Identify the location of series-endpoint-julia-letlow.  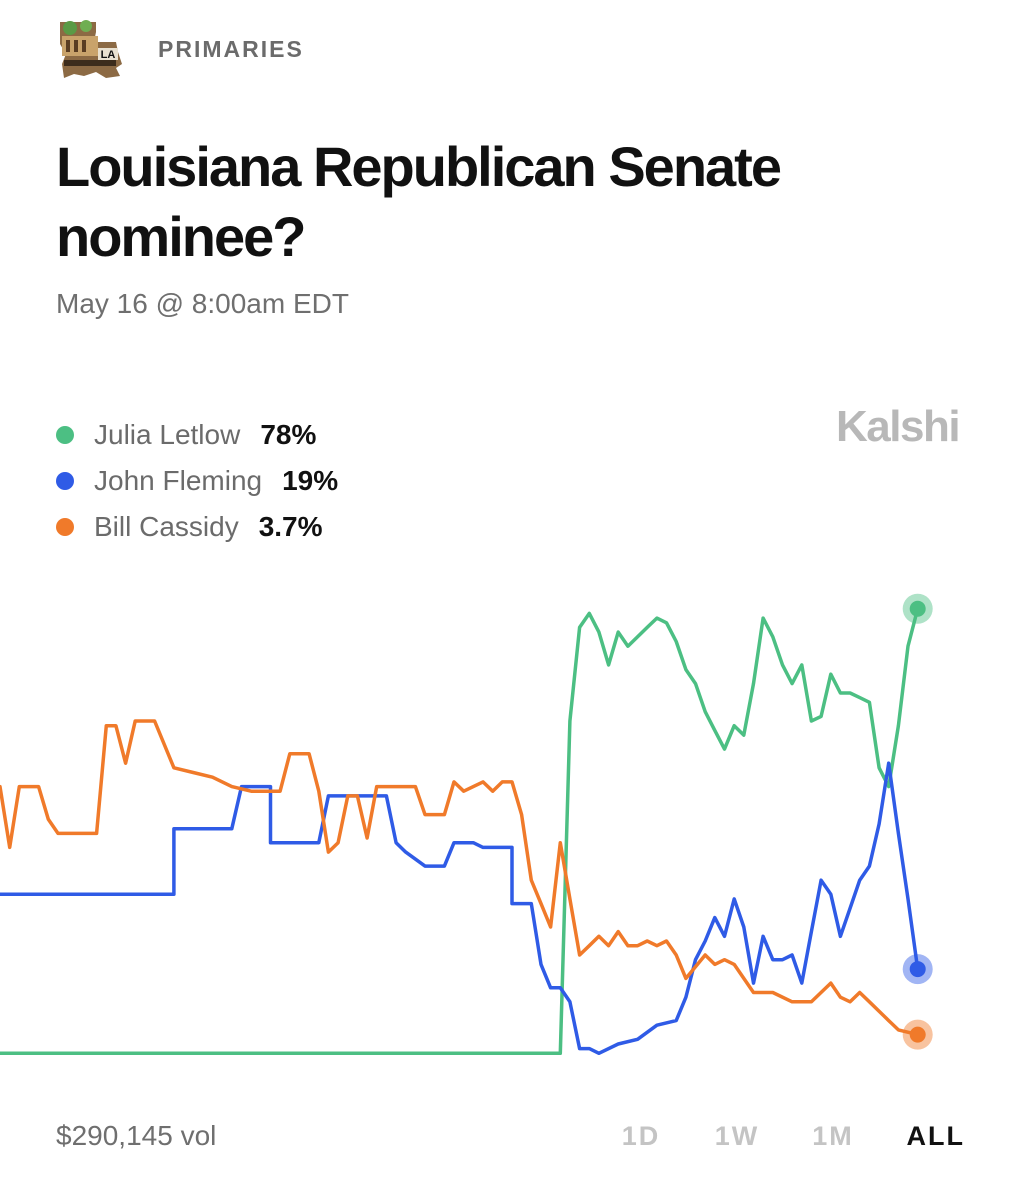
(917, 608).